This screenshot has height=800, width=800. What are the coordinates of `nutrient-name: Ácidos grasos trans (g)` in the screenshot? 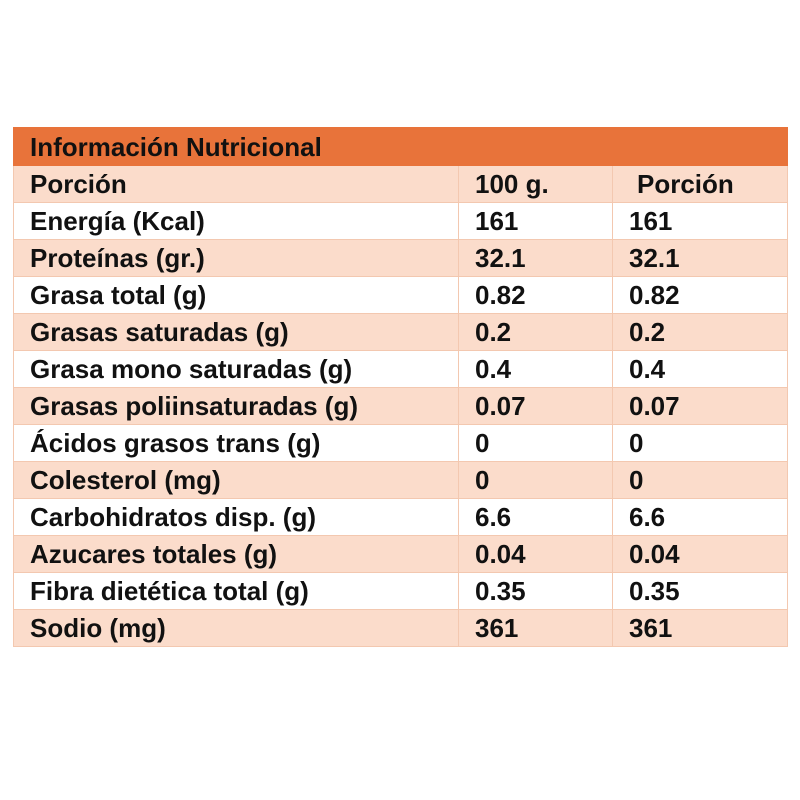 It's located at (236, 443).